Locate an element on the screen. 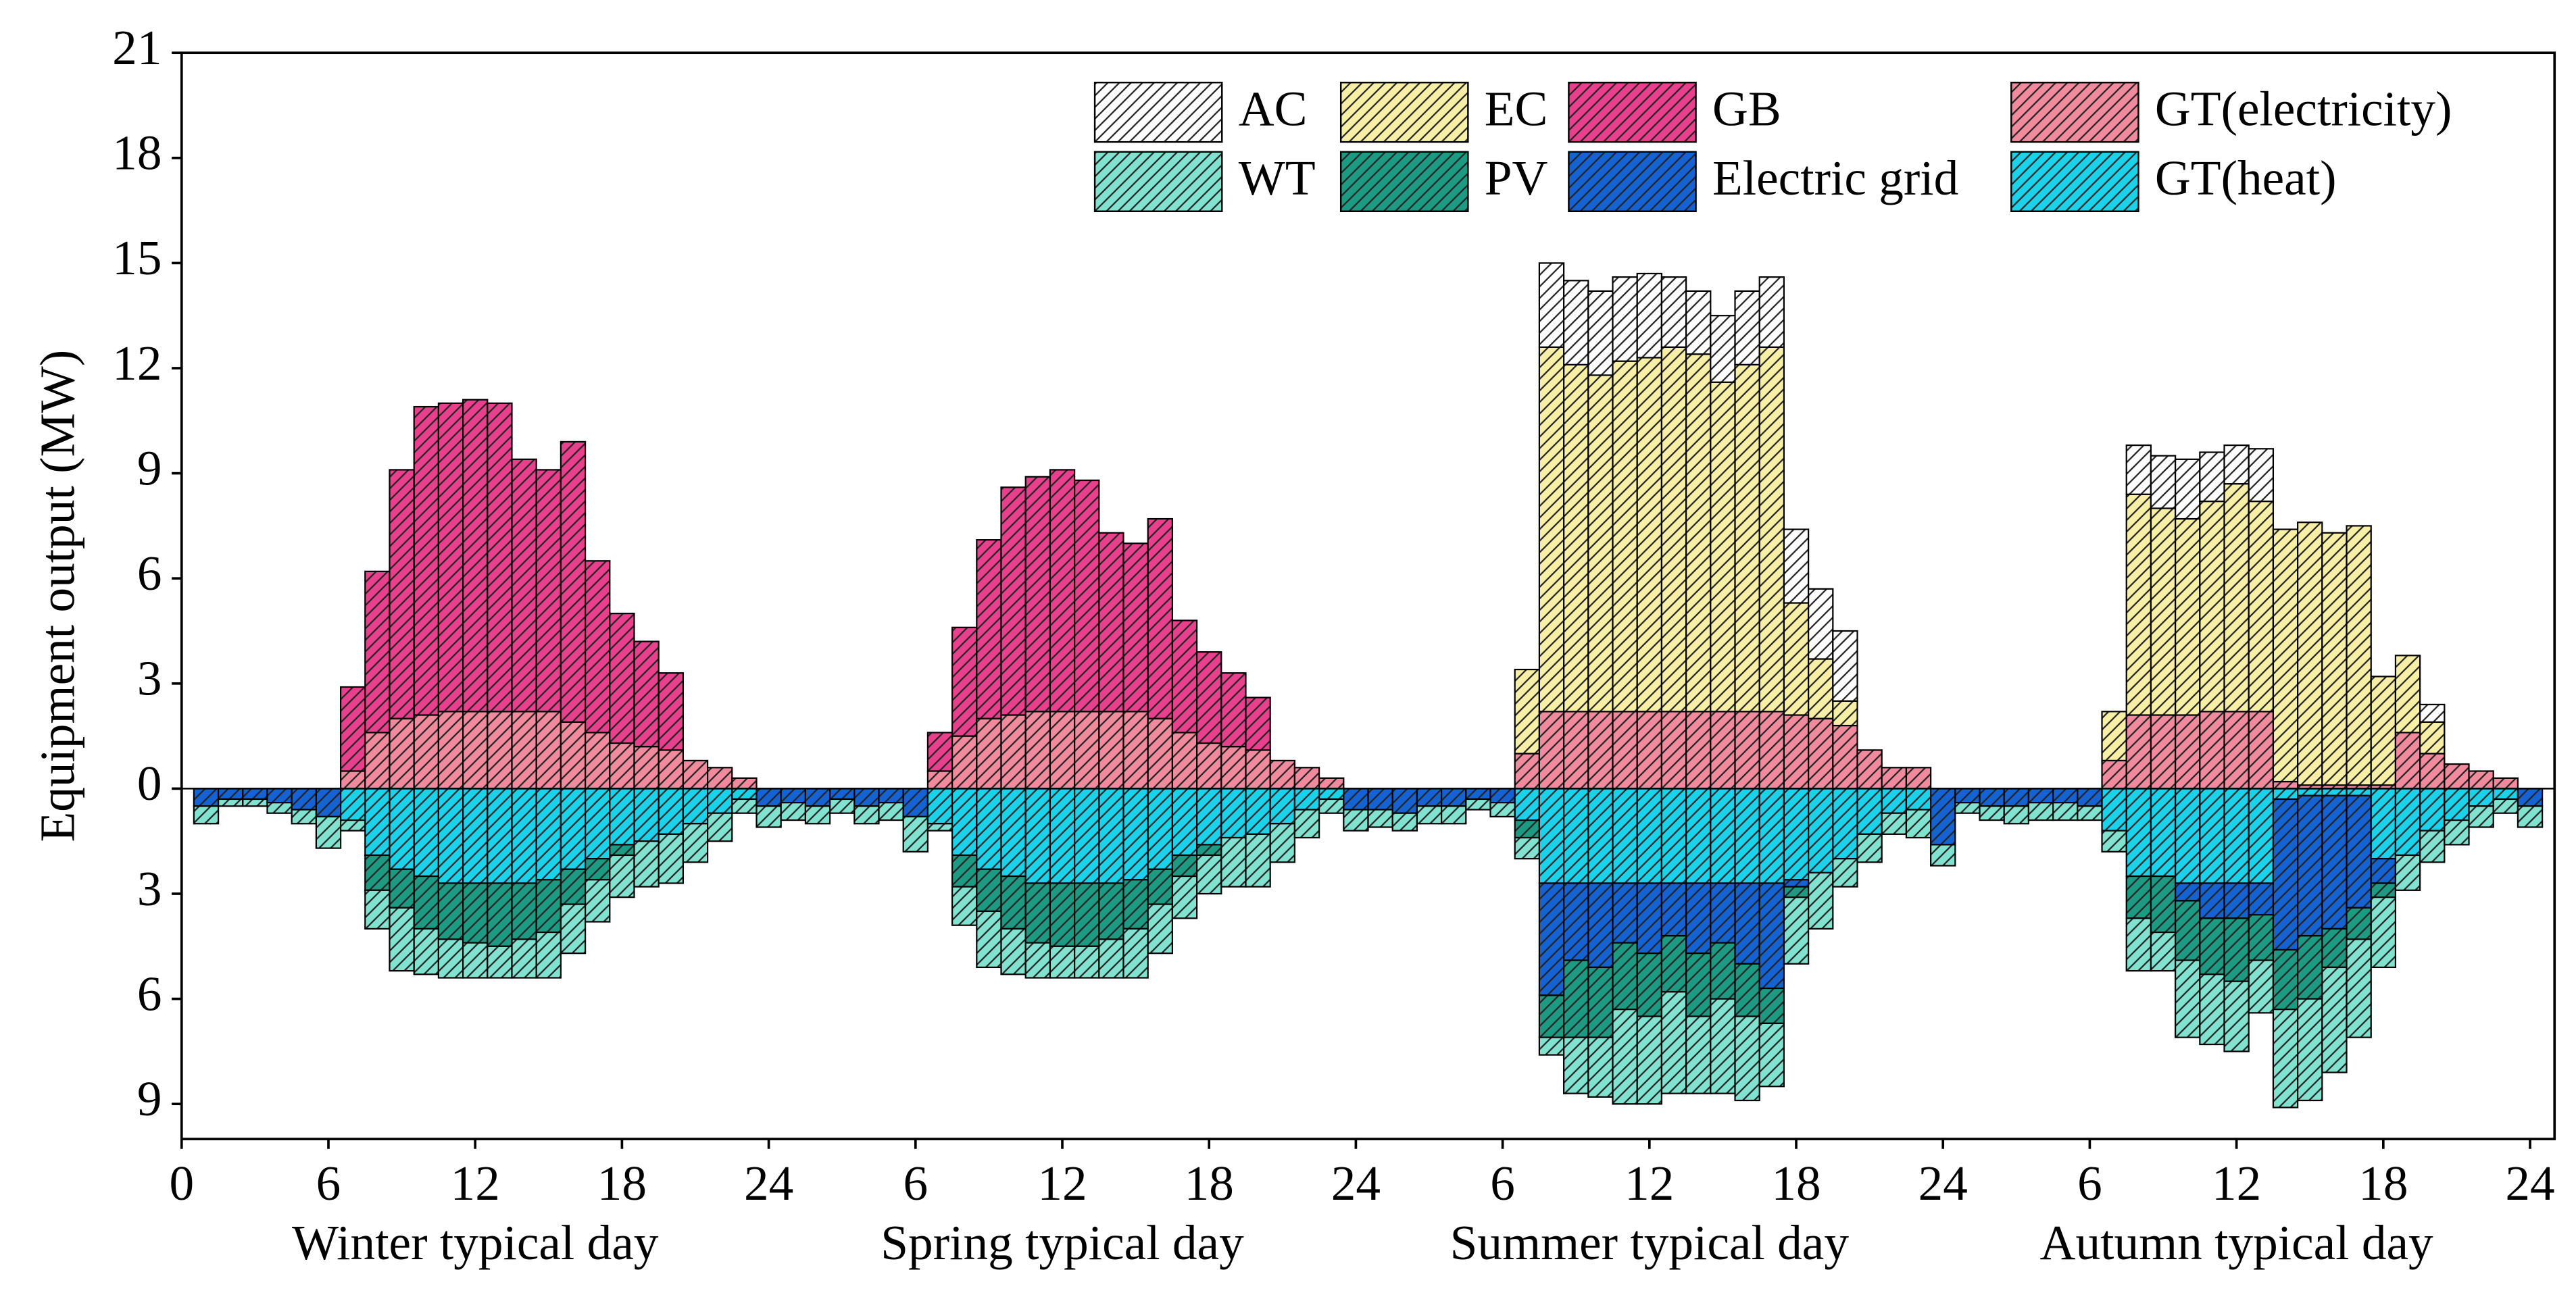 The width and height of the screenshot is (2576, 1295). x-tick-label: 6 is located at coordinates (915, 1184).